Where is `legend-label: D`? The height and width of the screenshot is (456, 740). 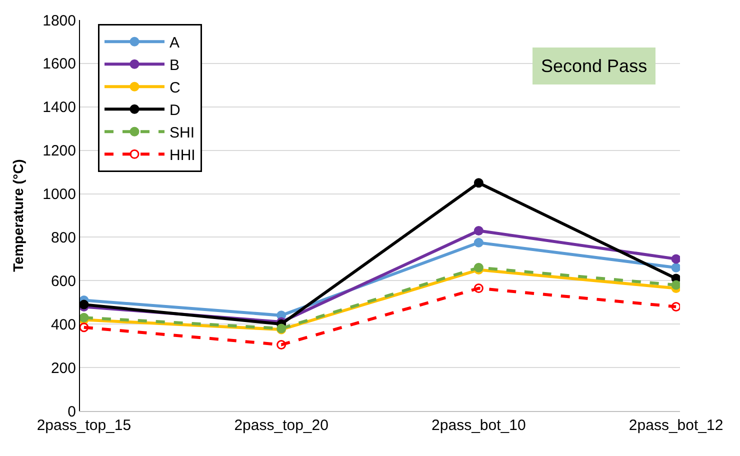
legend-label: D is located at coordinates (175, 111).